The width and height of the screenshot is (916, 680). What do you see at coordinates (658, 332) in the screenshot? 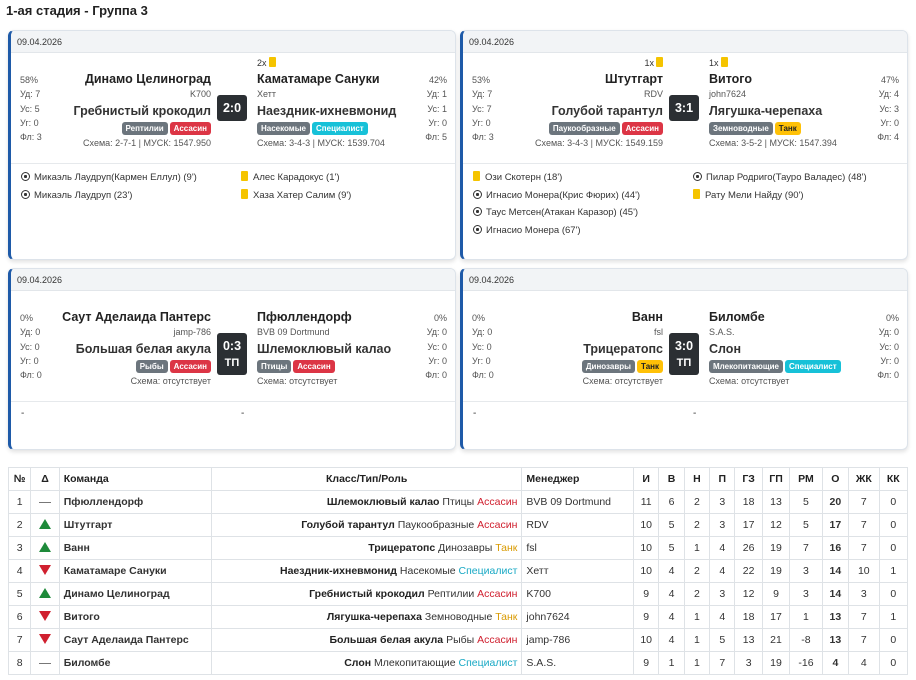
I see `home-manager: fsl` at bounding box center [658, 332].